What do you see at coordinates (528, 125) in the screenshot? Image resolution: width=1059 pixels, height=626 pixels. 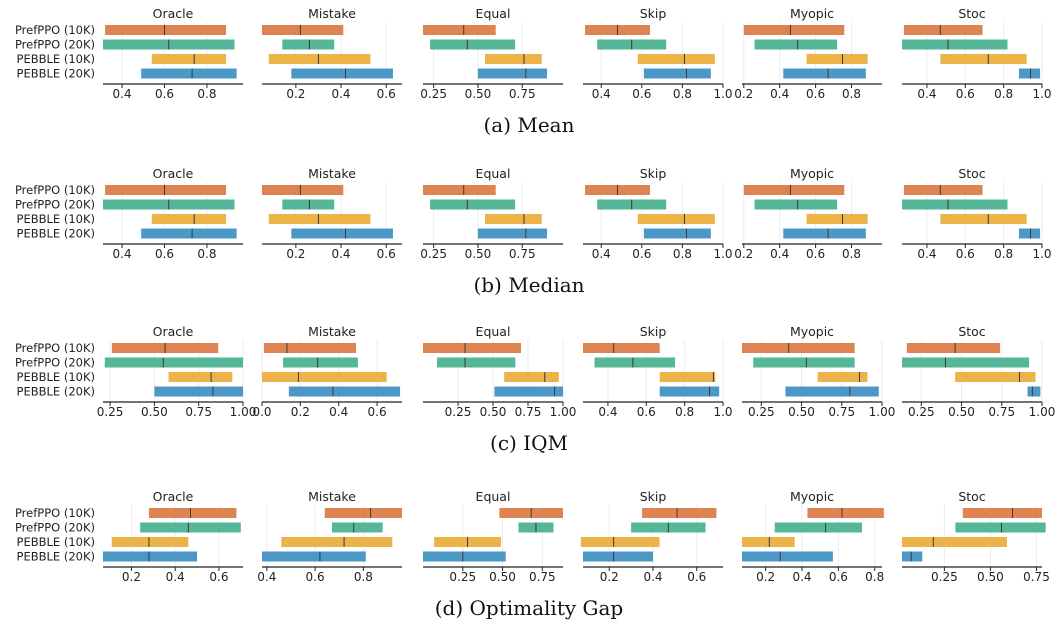 I see `subfigure-caption: (a) Mean` at bounding box center [528, 125].